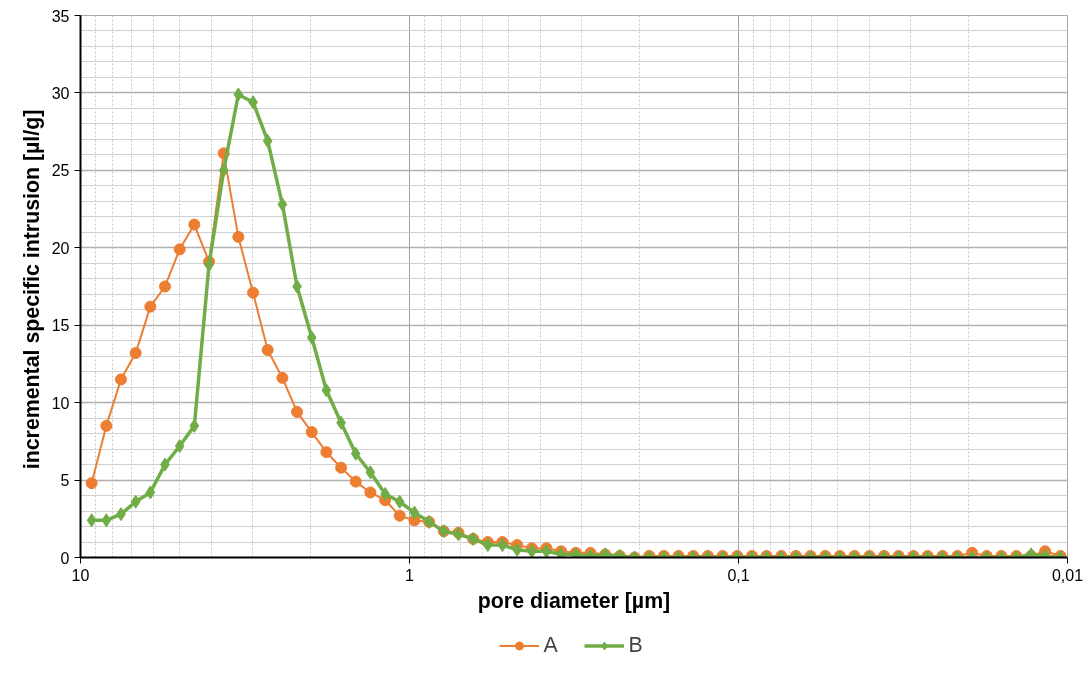  What do you see at coordinates (636, 645) in the screenshot?
I see `legend-label: B` at bounding box center [636, 645].